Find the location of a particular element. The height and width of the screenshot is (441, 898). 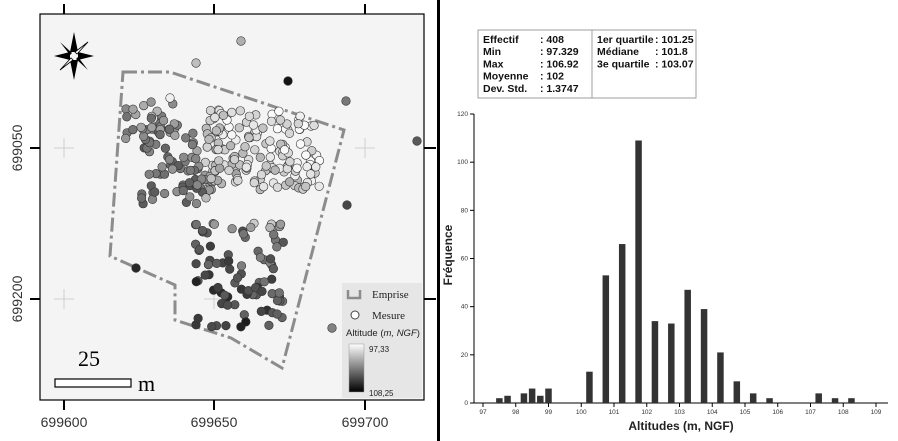

stats-label: 1er quartile is located at coordinates (625, 40).